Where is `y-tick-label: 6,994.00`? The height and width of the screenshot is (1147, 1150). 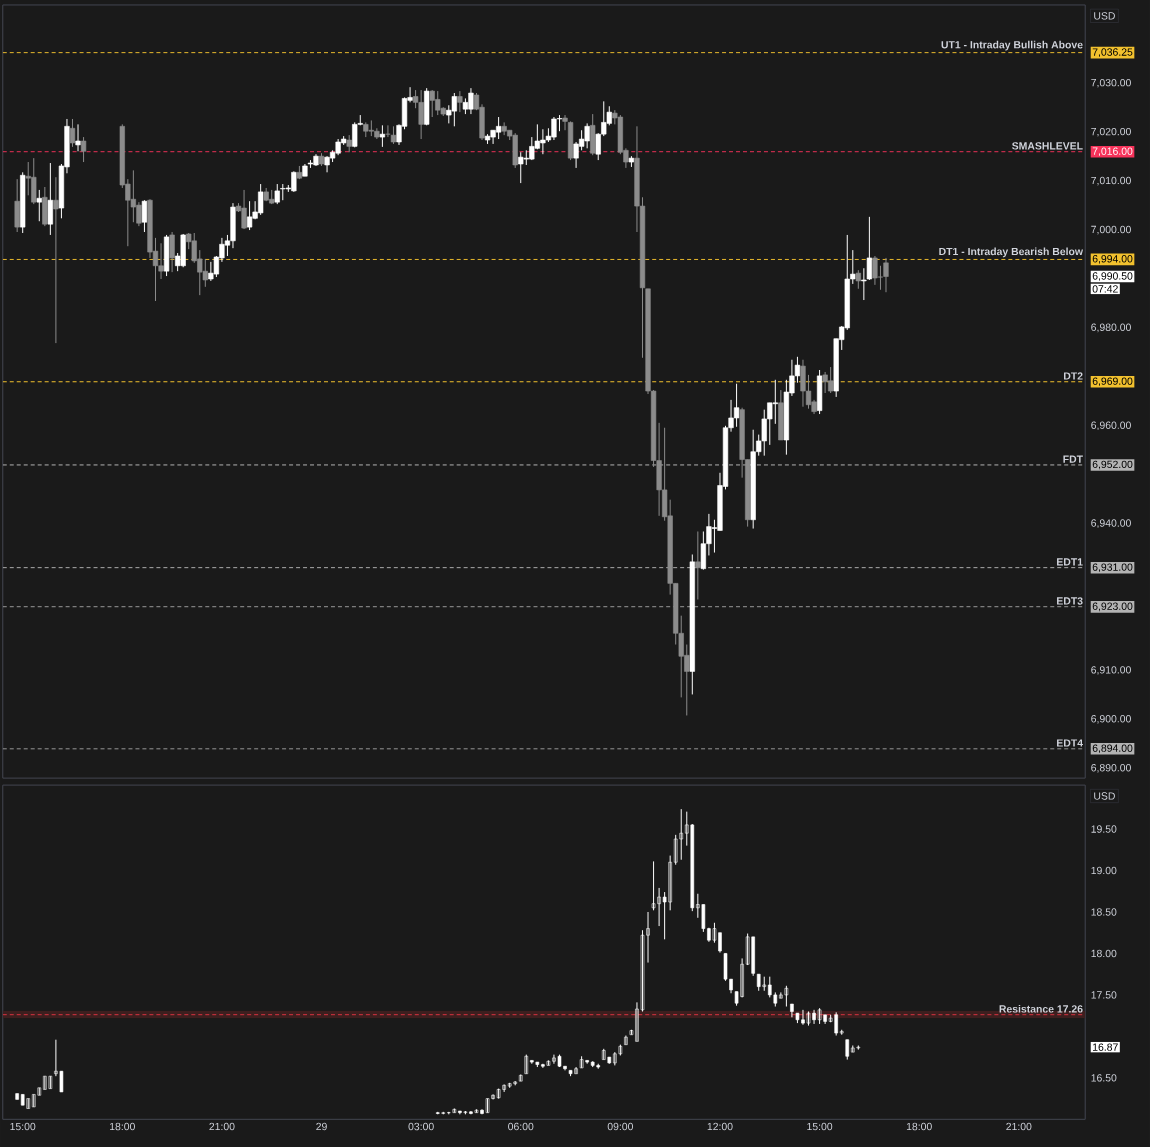 y-tick-label: 6,994.00 is located at coordinates (1112, 259).